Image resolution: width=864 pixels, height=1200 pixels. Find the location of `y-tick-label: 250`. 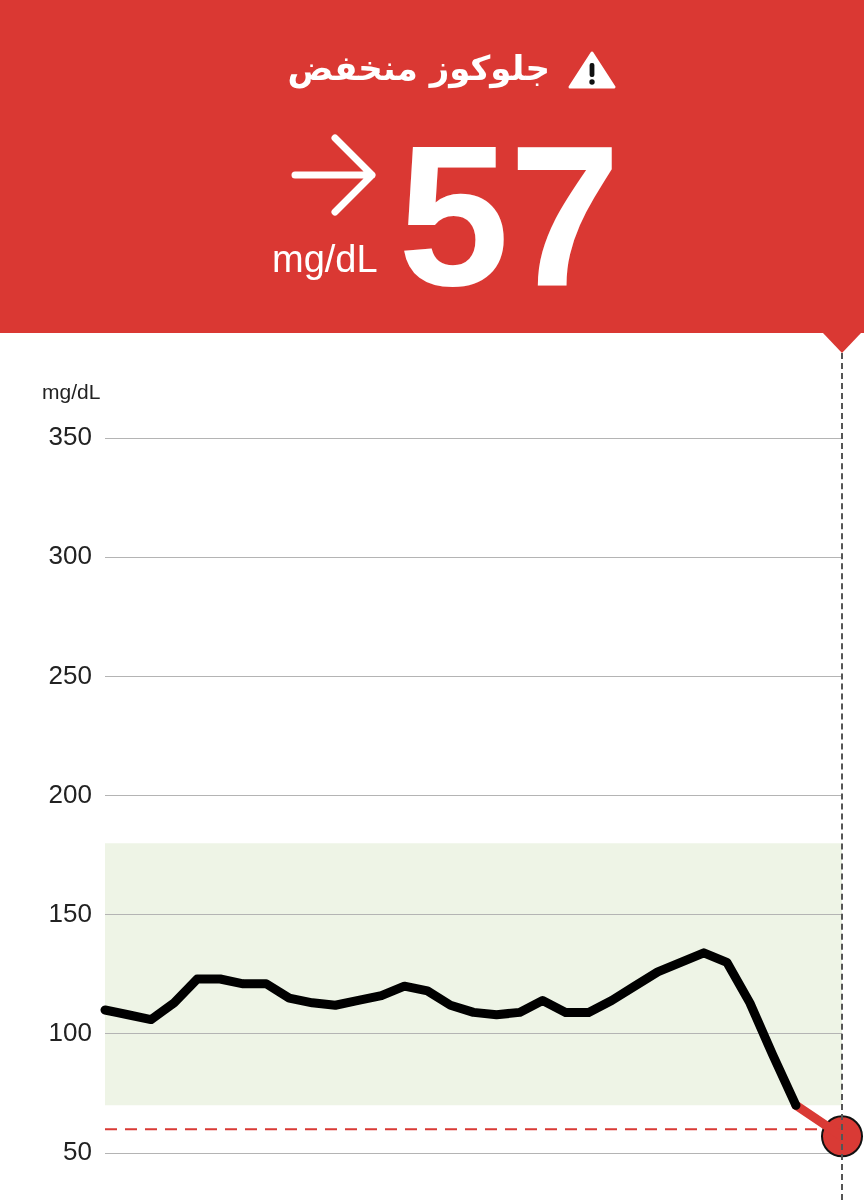

y-tick-label: 250 is located at coordinates (70, 674).